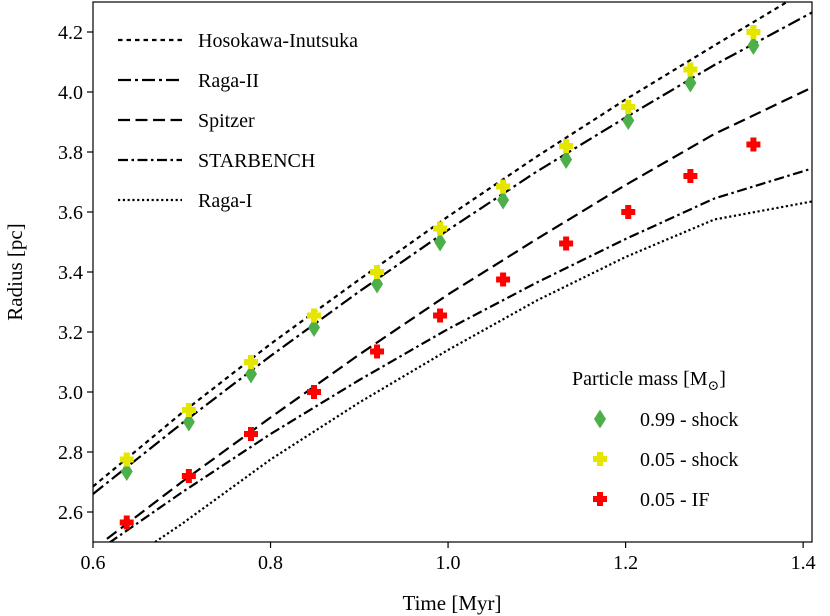  Describe the element at coordinates (278, 41) in the screenshot. I see `legend-label-hosokawa-inutsuka: Hosokawa-Inutsuka` at that location.